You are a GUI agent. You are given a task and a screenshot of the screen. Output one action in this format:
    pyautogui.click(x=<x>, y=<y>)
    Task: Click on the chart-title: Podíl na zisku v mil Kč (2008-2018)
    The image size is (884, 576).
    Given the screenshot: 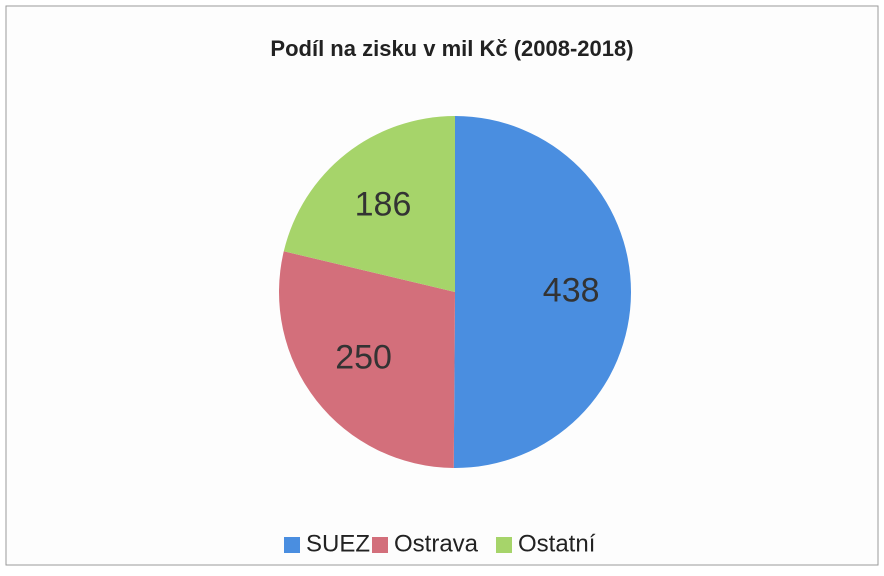 What is the action you would take?
    pyautogui.click(x=451, y=48)
    